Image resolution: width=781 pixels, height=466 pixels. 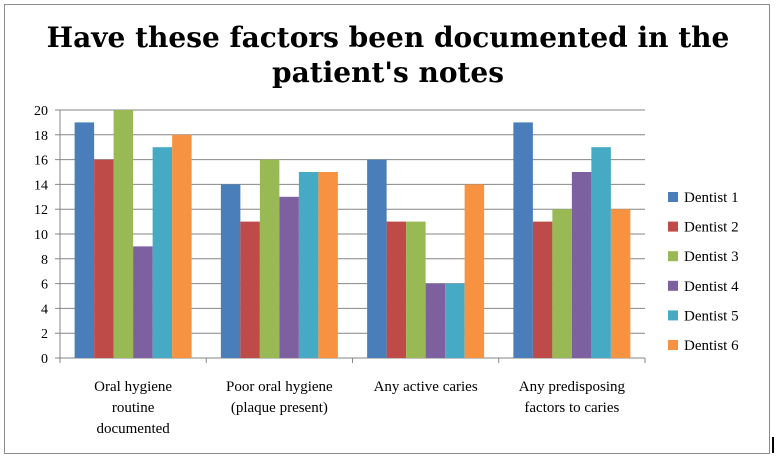 I want to click on y-tick-label: 16, so click(x=41, y=161).